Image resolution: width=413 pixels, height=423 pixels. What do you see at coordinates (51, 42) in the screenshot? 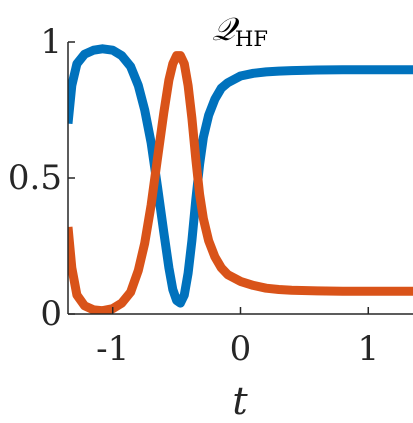
I see `y-tick-label: 1` at bounding box center [51, 42].